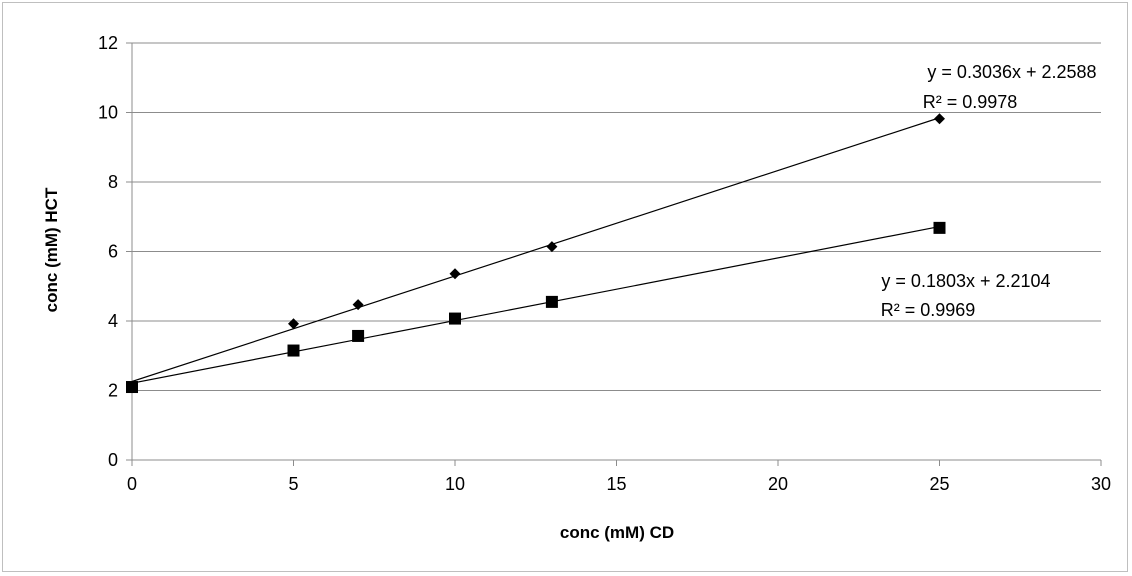  What do you see at coordinates (1011, 72) in the screenshot?
I see `annotation-series-1-equation: y = 0.3036x + 2.2588` at bounding box center [1011, 72].